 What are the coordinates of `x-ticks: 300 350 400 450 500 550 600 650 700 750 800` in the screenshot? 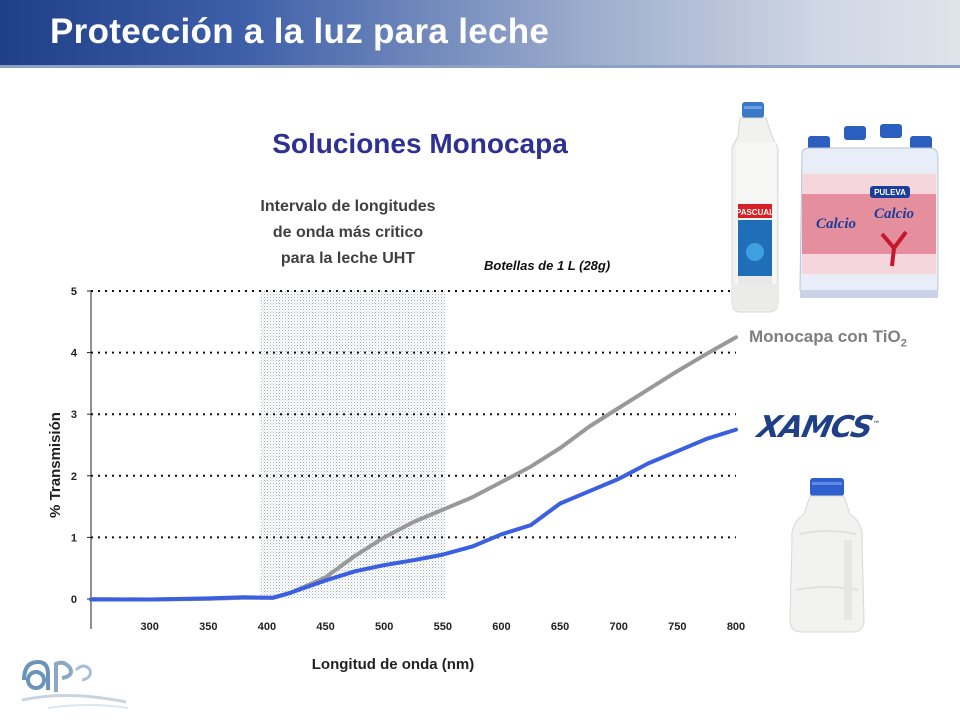 It's located at (442, 627).